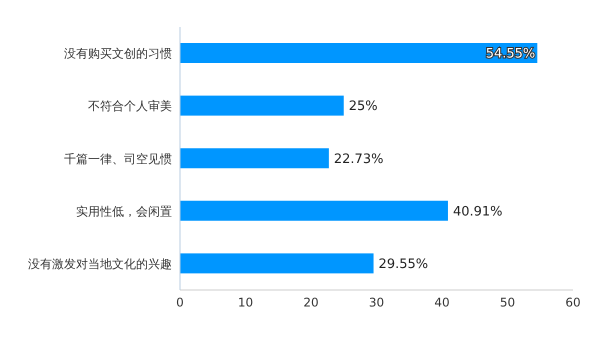  Describe the element at coordinates (180, 303) in the screenshot. I see `x-tick-label: 0` at that location.